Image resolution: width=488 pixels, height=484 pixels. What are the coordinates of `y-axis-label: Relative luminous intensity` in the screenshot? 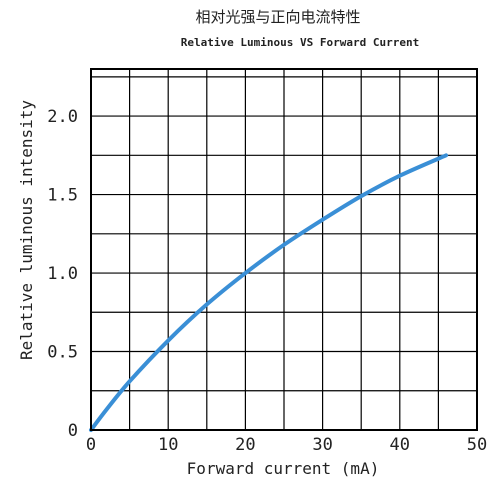 It's located at (26, 230).